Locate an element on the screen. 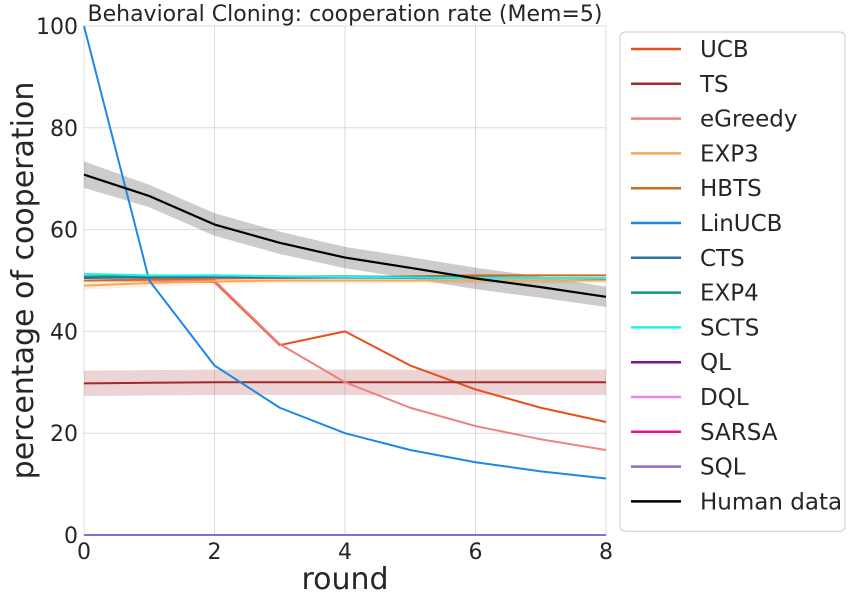 Image resolution: width=850 pixels, height=599 pixels. legend-label-exp4: EXP4 is located at coordinates (729, 294).